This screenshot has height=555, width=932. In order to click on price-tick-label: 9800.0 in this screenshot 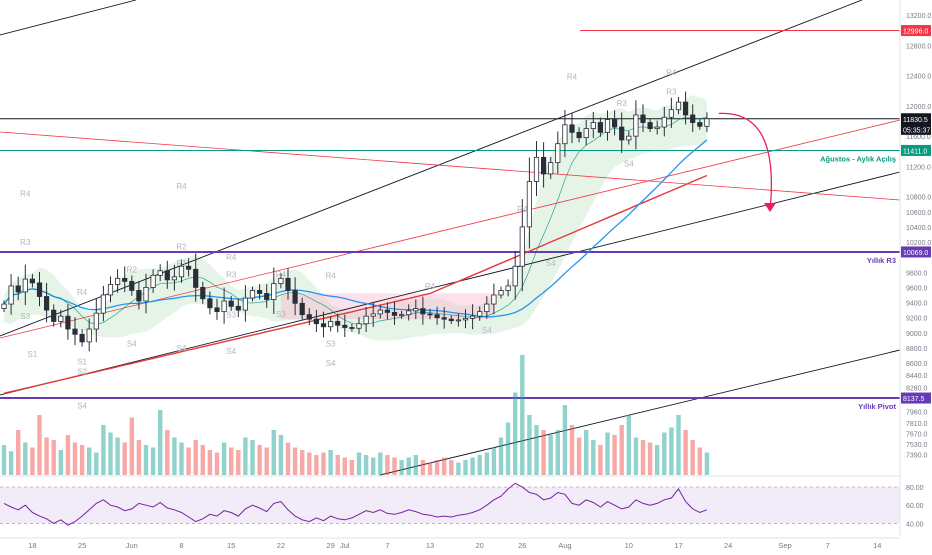, I will do `click(917, 273)`.